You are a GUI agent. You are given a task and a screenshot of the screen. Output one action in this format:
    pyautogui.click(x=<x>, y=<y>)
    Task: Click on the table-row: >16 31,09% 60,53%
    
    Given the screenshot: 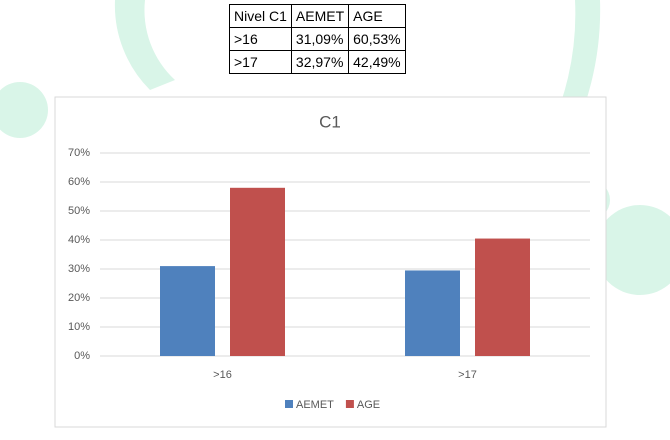 What is the action you would take?
    pyautogui.click(x=317, y=39)
    